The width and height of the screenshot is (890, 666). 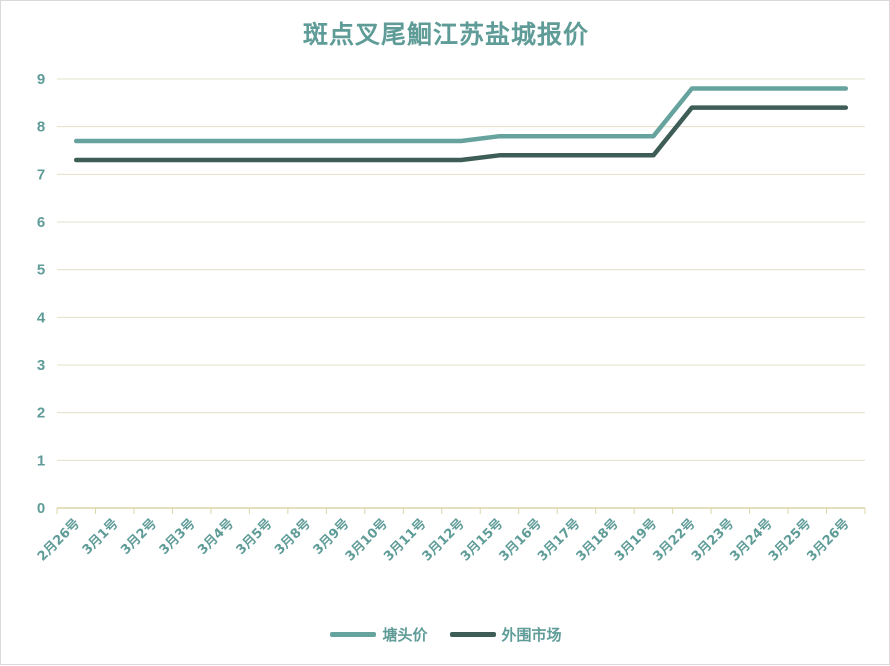 I want to click on x-tick-label: 3月1号, so click(x=101, y=537).